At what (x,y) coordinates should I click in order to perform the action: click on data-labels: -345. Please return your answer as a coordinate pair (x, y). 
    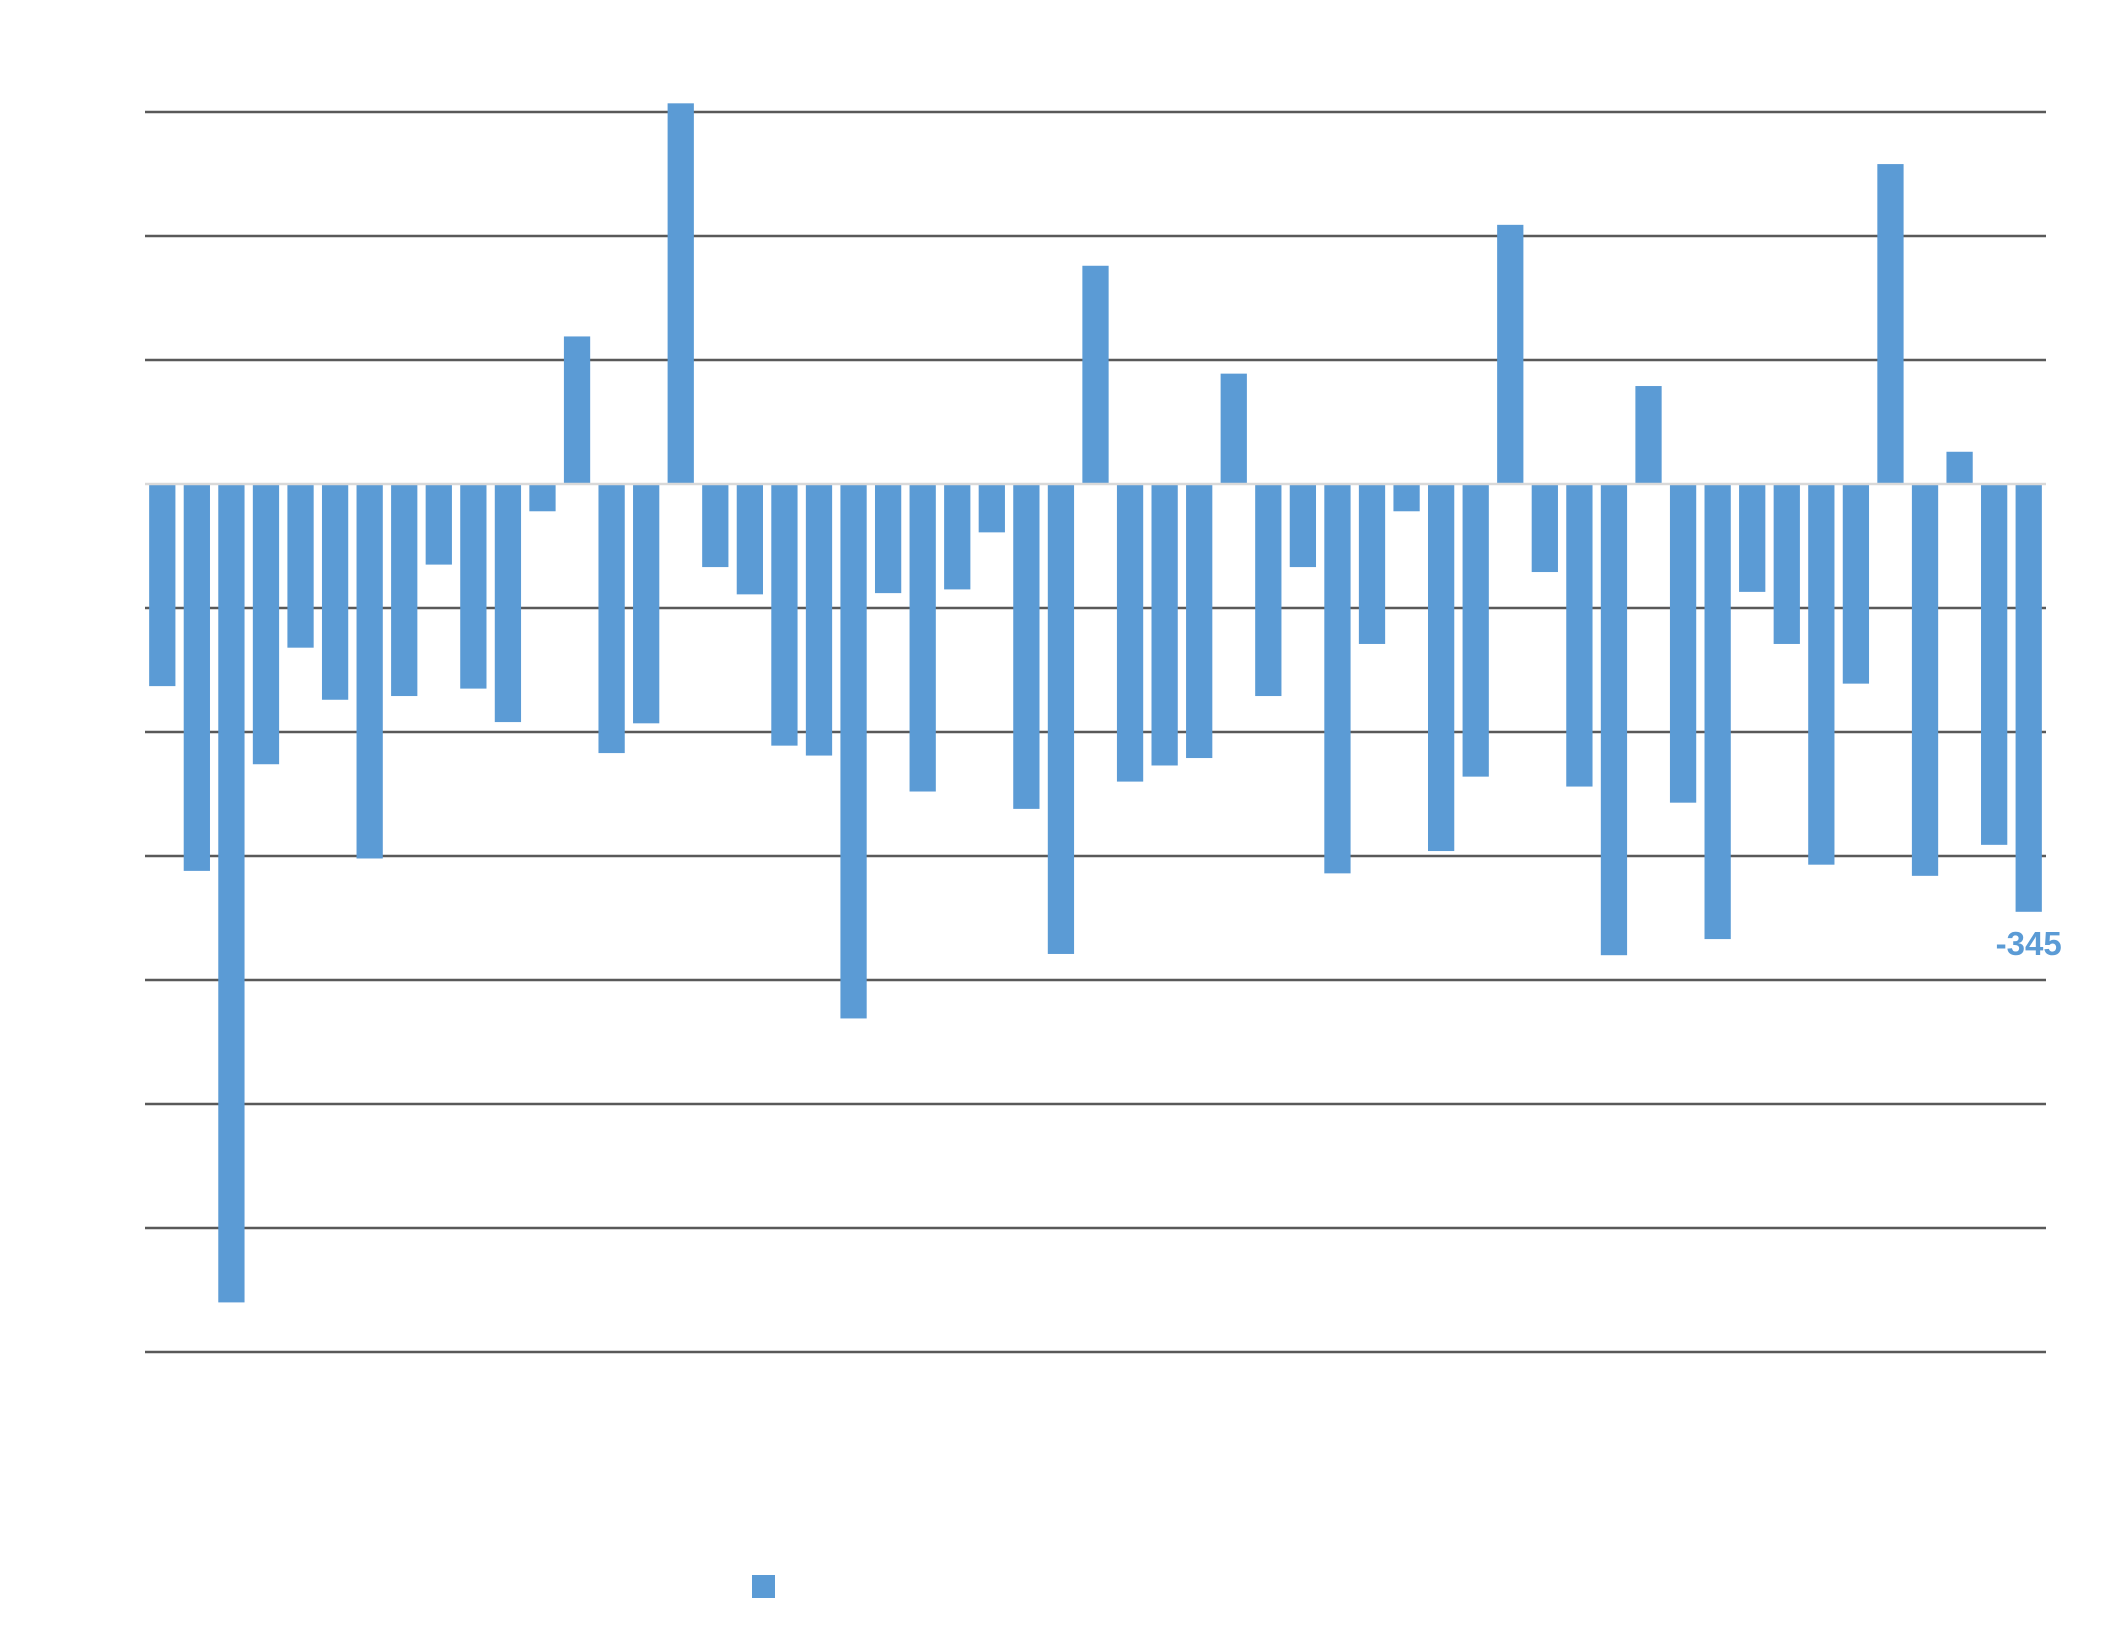
    Looking at the image, I should click on (2029, 943).